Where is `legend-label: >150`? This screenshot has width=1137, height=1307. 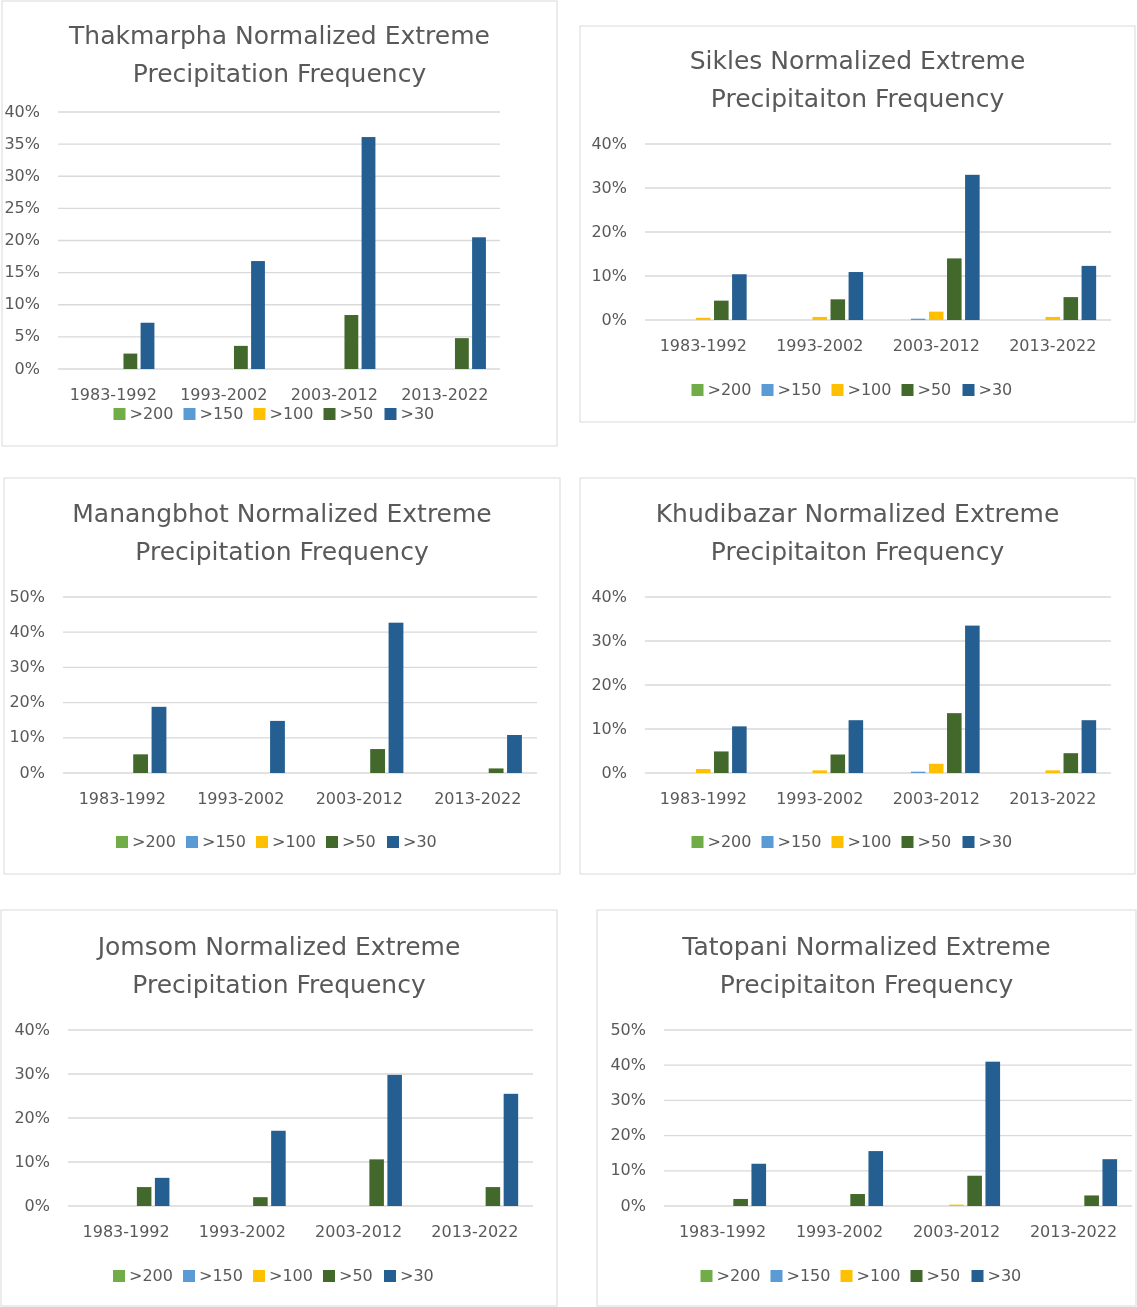 legend-label: >150 is located at coordinates (799, 841).